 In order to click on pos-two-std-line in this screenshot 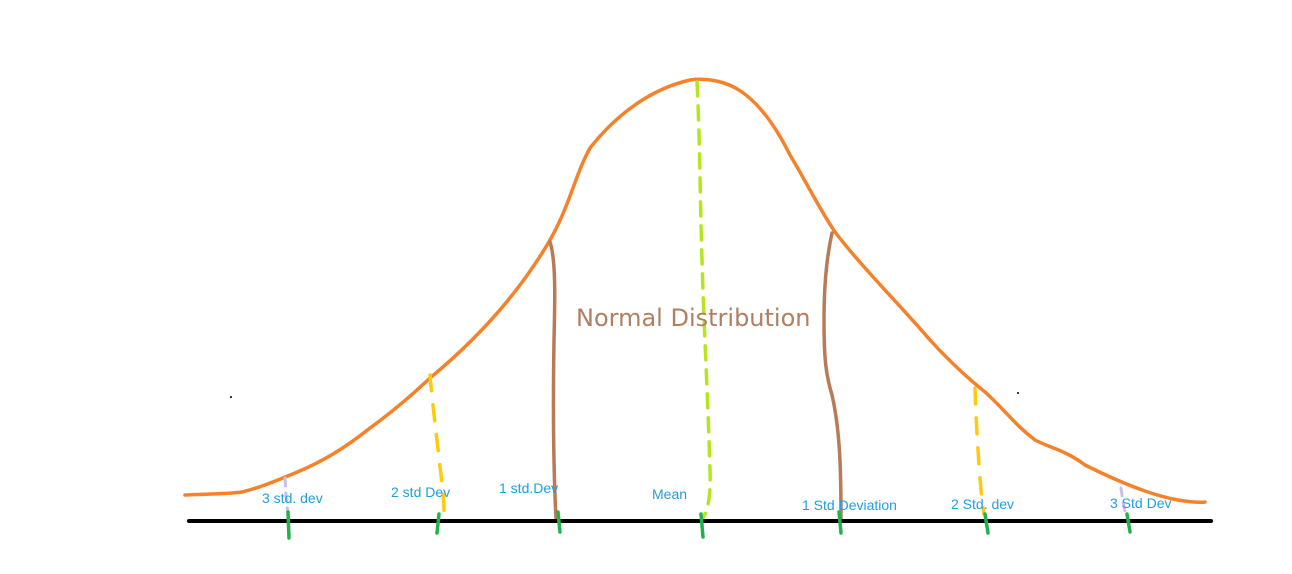, I will do `click(979, 451)`.